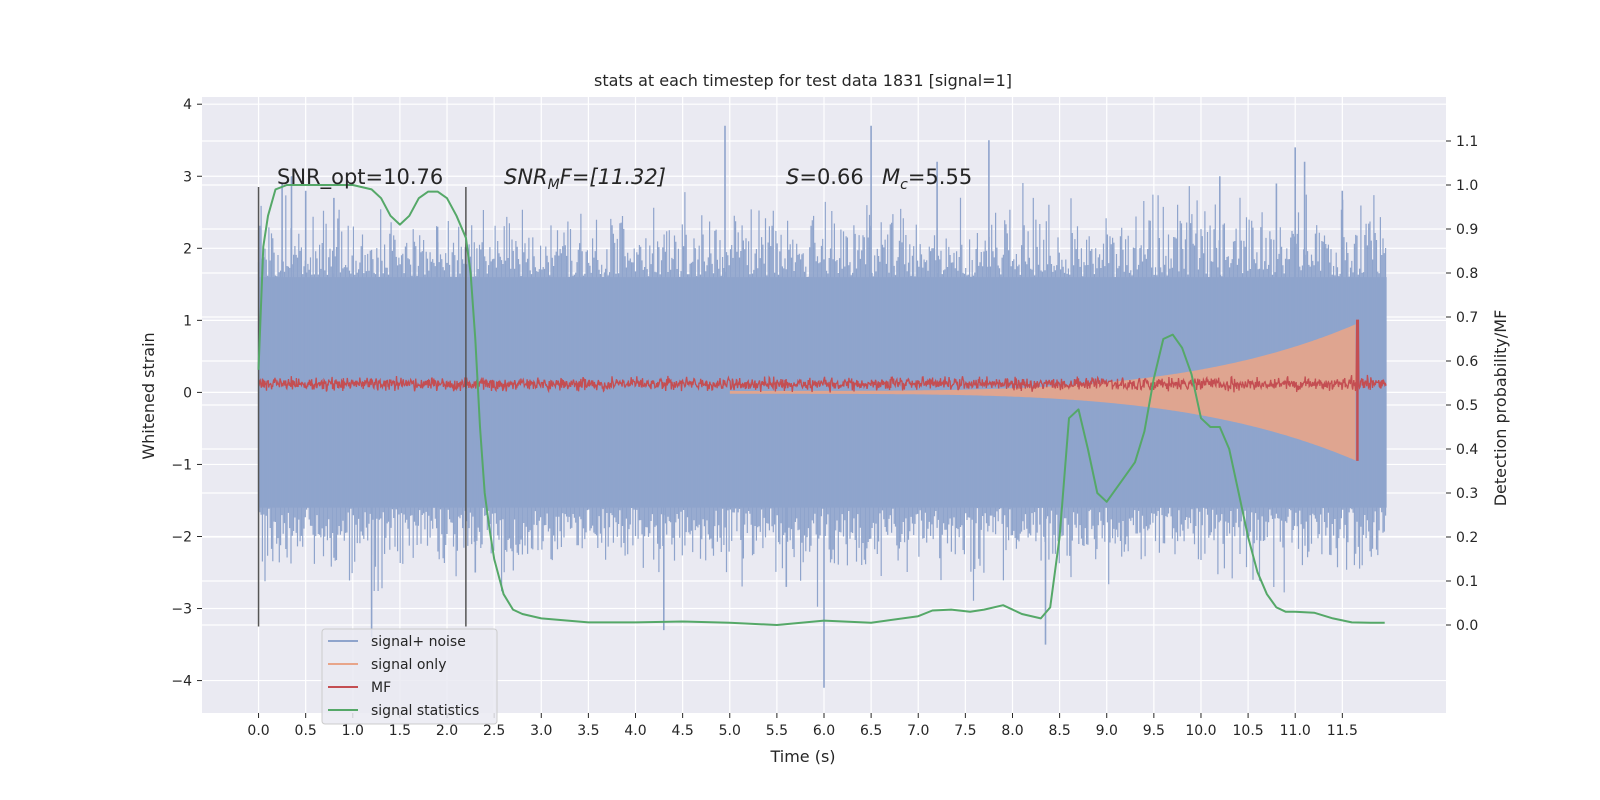  I want to click on y2-axis-label: Detection probability/MF, so click(1500, 408).